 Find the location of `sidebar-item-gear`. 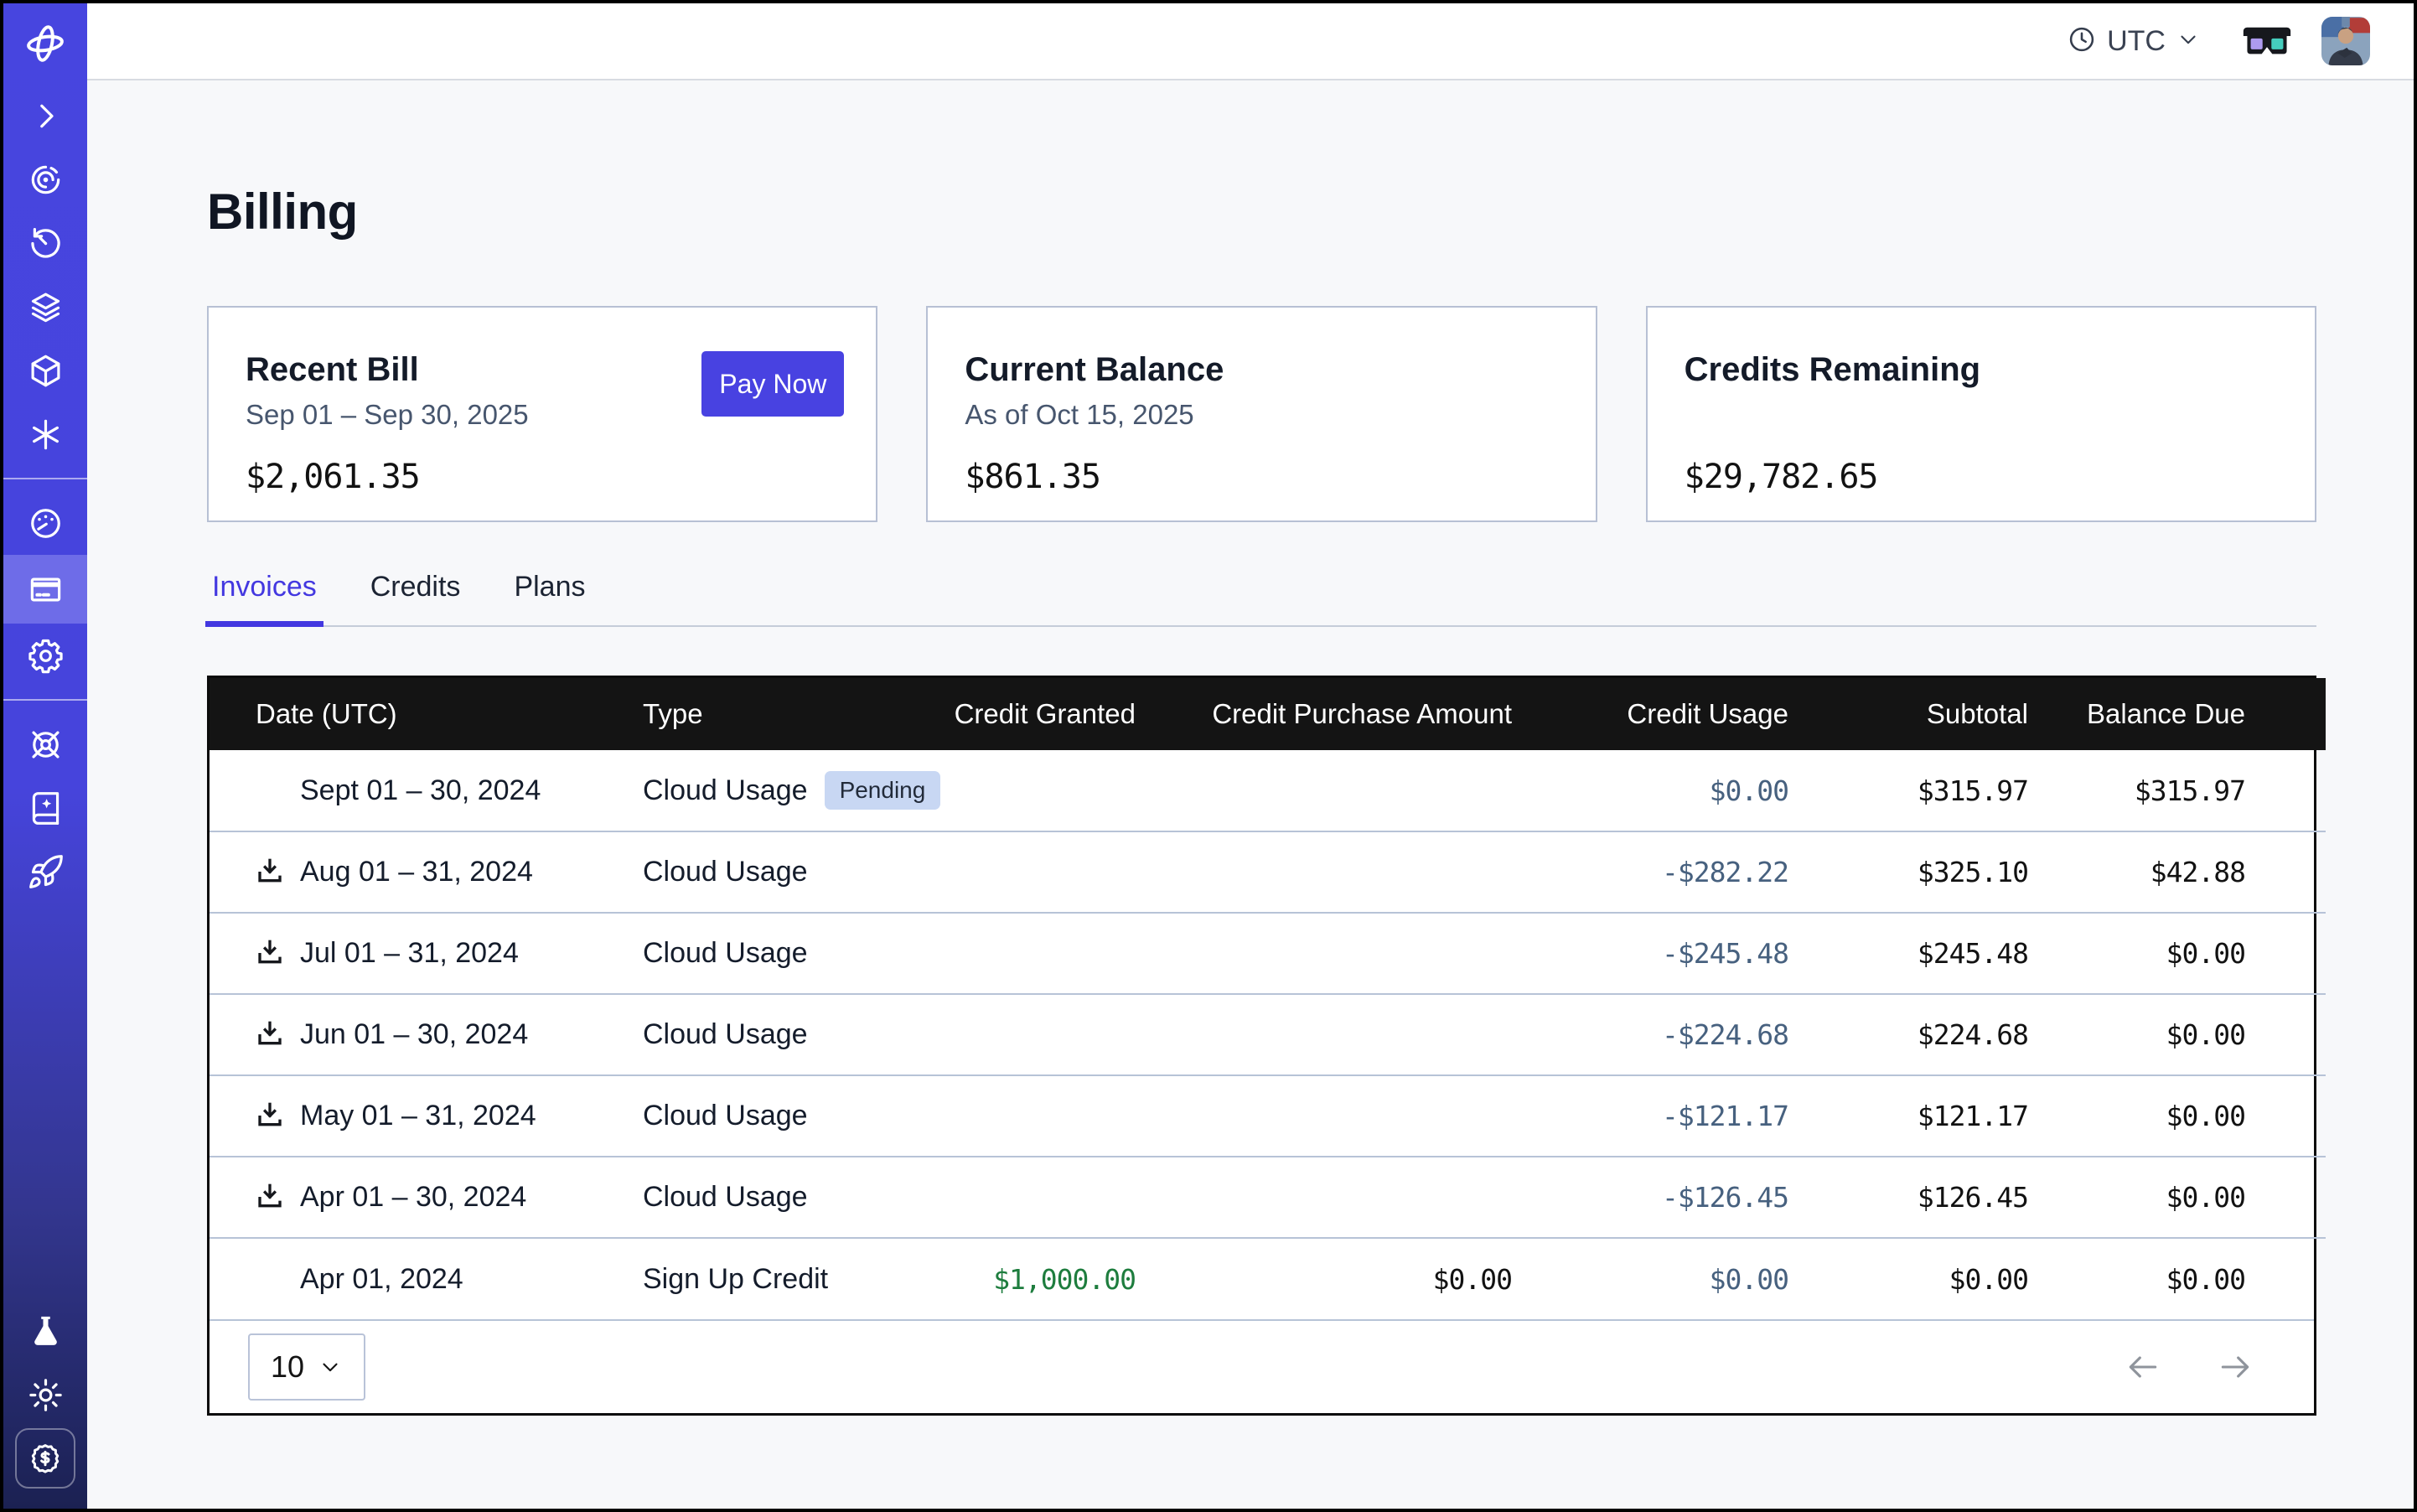

sidebar-item-gear is located at coordinates (45, 655).